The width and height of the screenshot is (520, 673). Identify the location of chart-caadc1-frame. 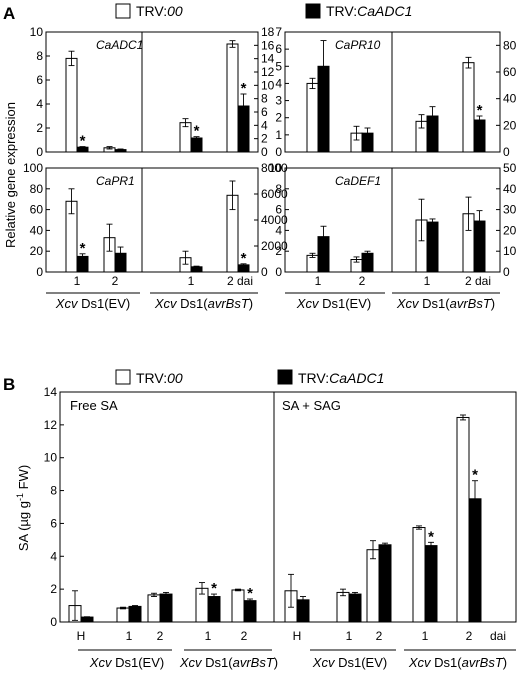
(152, 92).